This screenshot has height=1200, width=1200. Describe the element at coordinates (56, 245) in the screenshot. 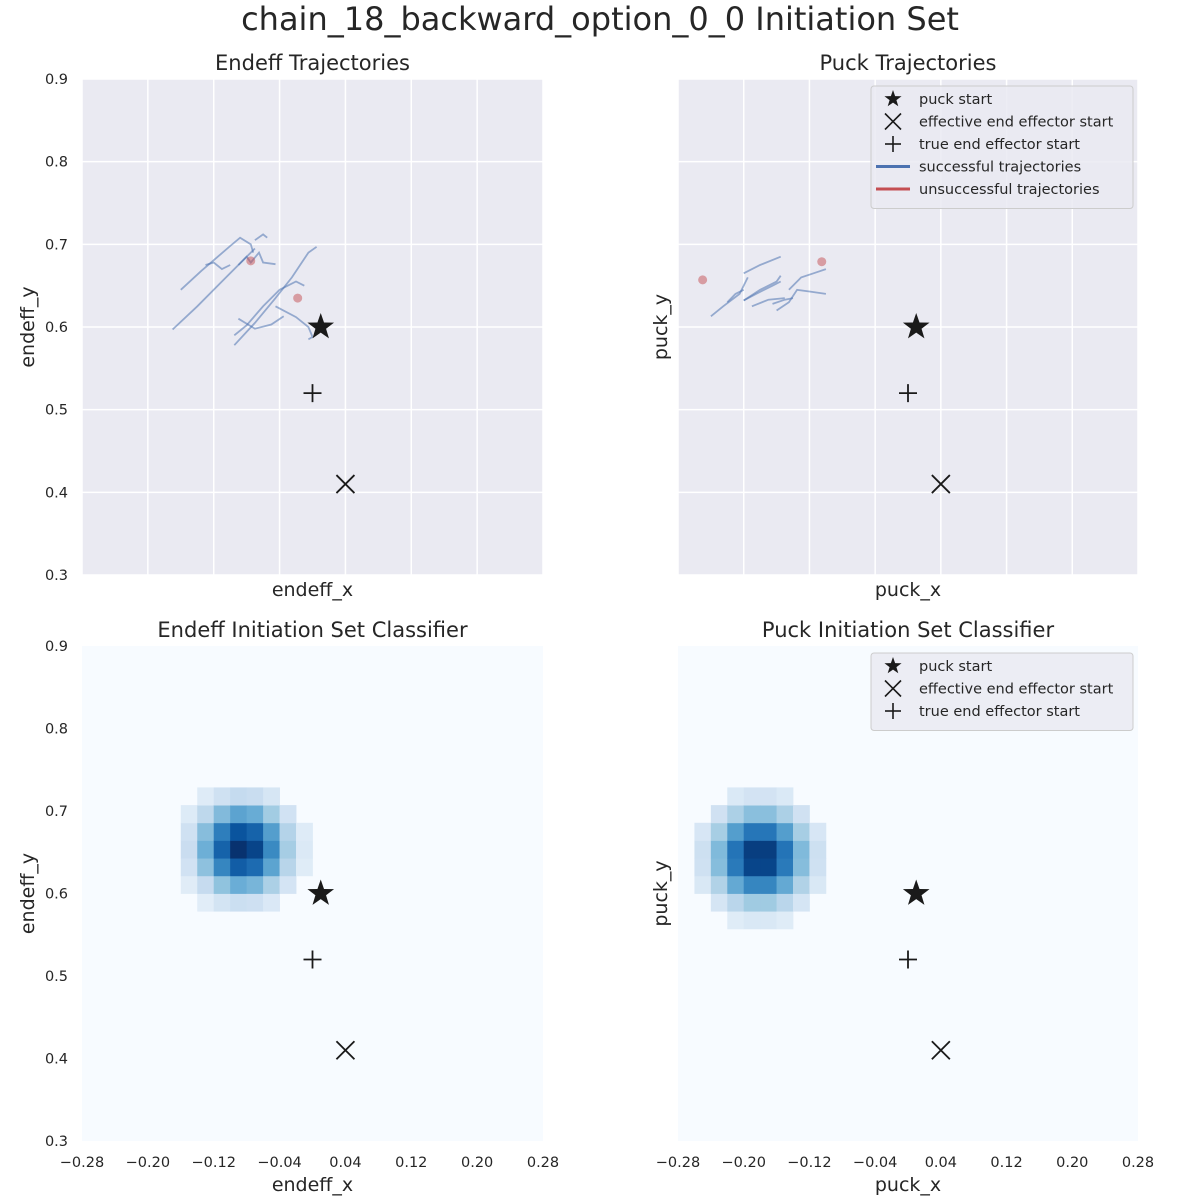

I see `y-tick-label: 0.7` at that location.